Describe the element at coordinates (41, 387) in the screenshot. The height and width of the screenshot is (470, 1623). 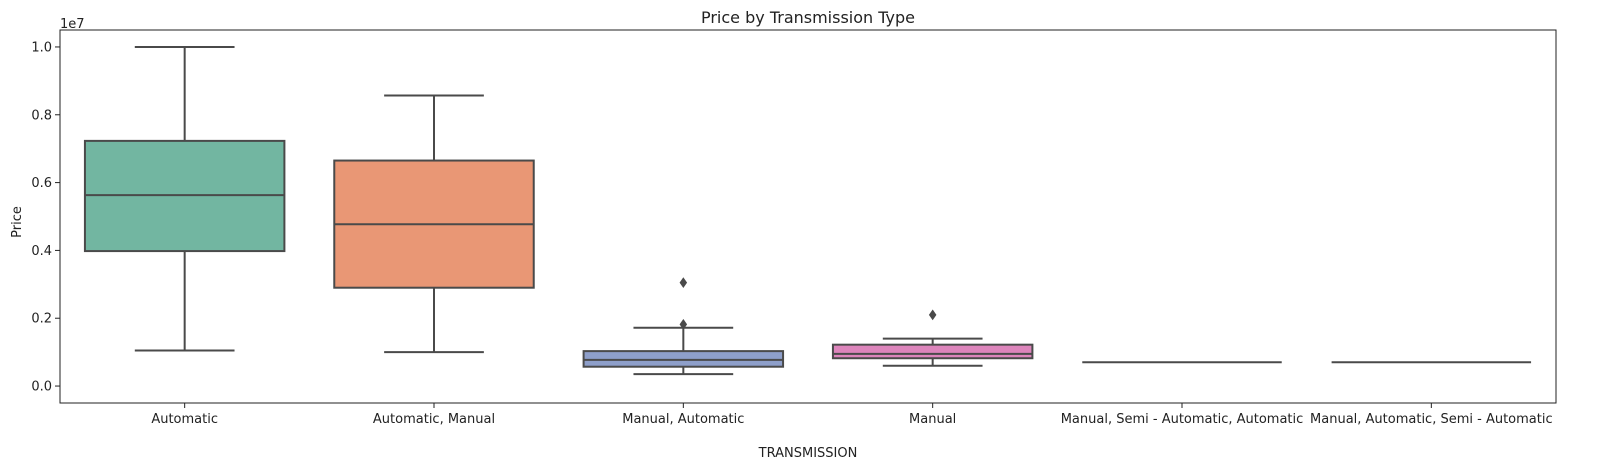
I see `y-tick-label: 0.0` at that location.